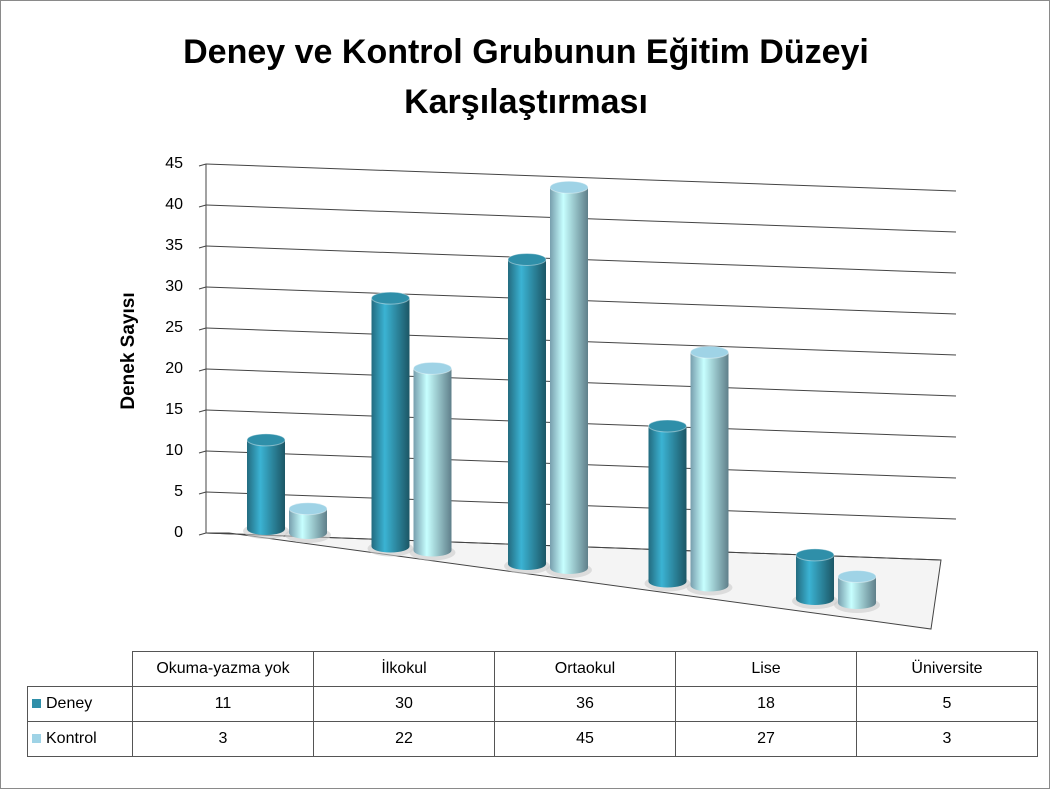  I want to click on category-label: Lise, so click(766, 669).